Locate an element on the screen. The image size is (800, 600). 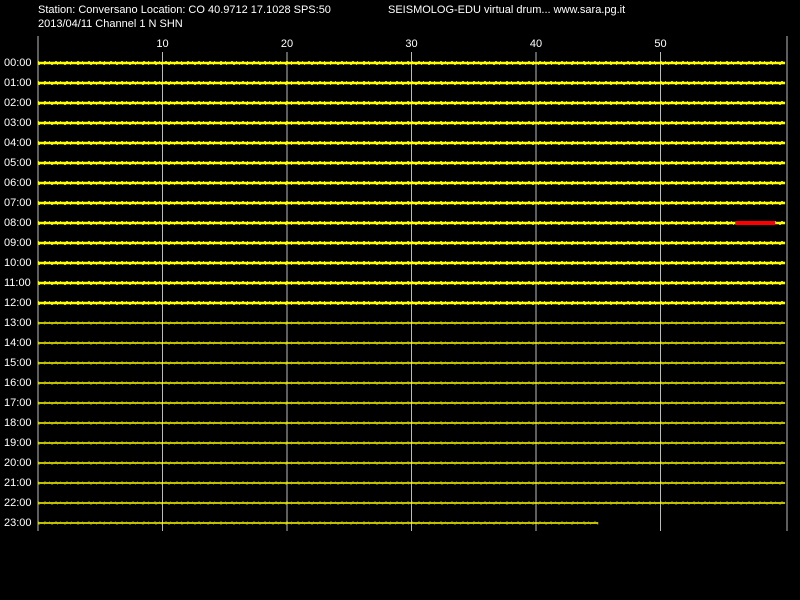
row-label: 12:00 is located at coordinates (18, 303).